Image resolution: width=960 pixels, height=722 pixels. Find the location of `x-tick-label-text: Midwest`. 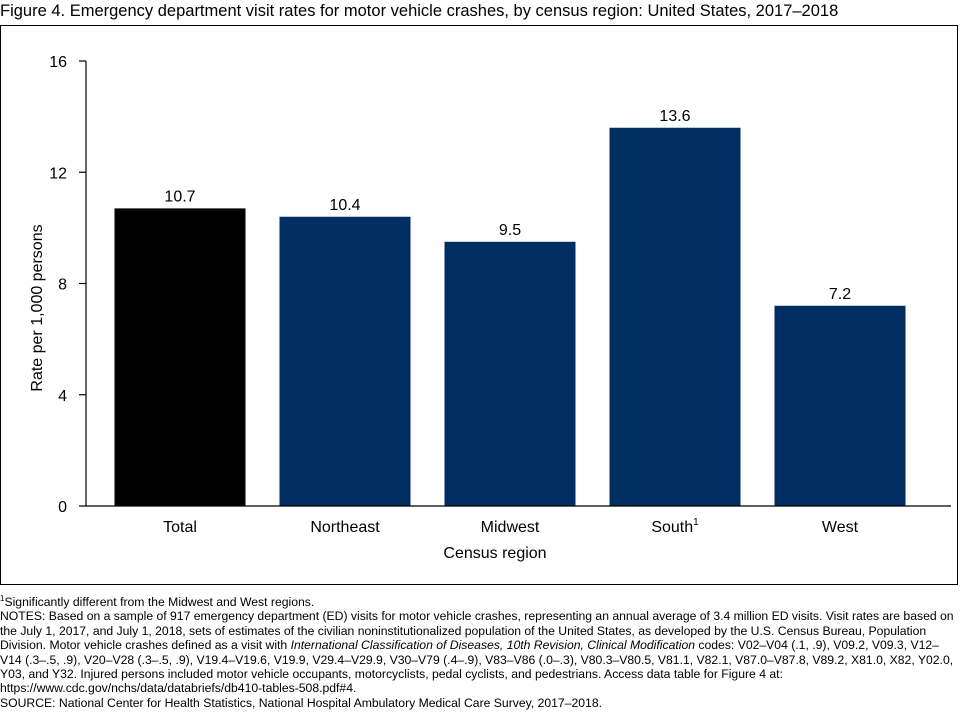

x-tick-label-text: Midwest is located at coordinates (510, 527).